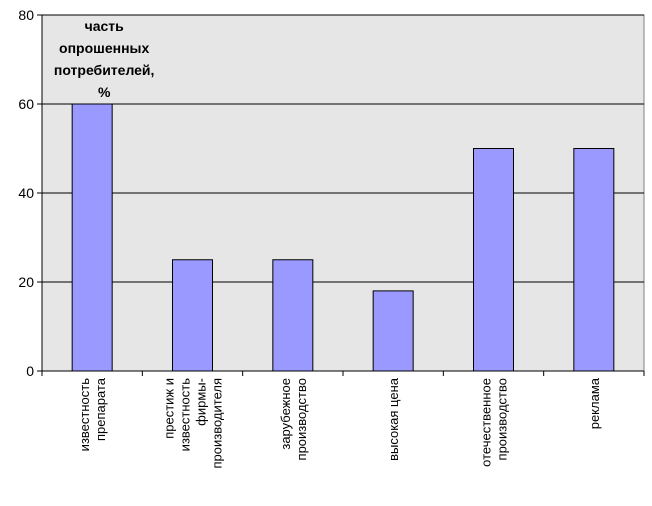 Image resolution: width=652 pixels, height=506 pixels. What do you see at coordinates (285, 414) in the screenshot?
I see `x-category-label: зарубежное` at bounding box center [285, 414].